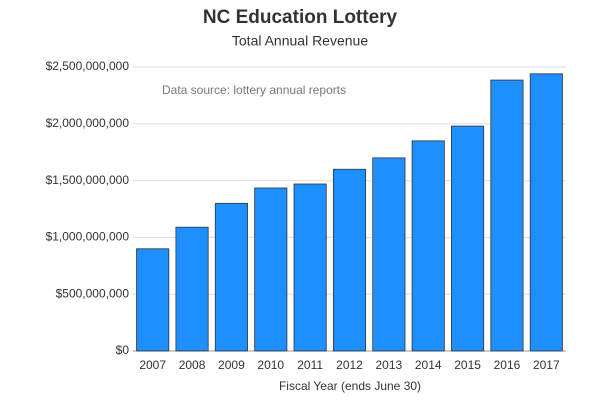 This screenshot has height=400, width=600. Describe the element at coordinates (349, 365) in the screenshot. I see `x-tick-label: 2012` at that location.